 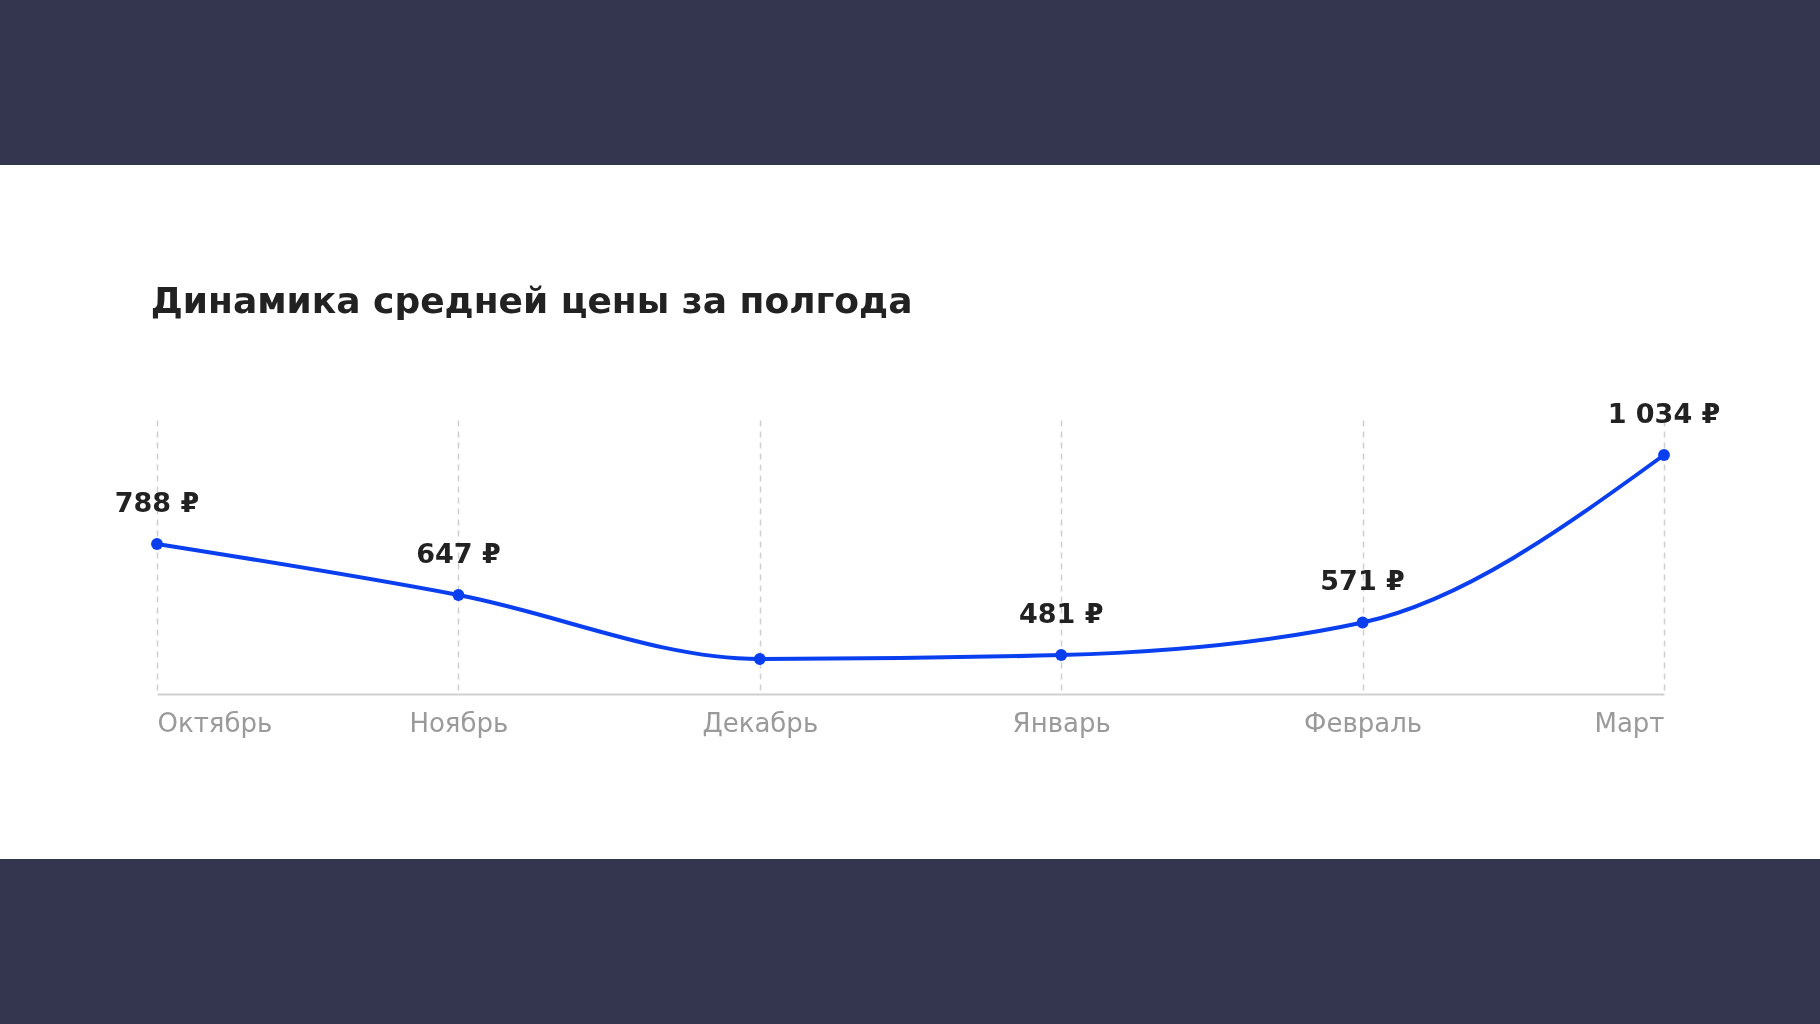 I want to click on data-label: 481 ₽, so click(x=1061, y=614).